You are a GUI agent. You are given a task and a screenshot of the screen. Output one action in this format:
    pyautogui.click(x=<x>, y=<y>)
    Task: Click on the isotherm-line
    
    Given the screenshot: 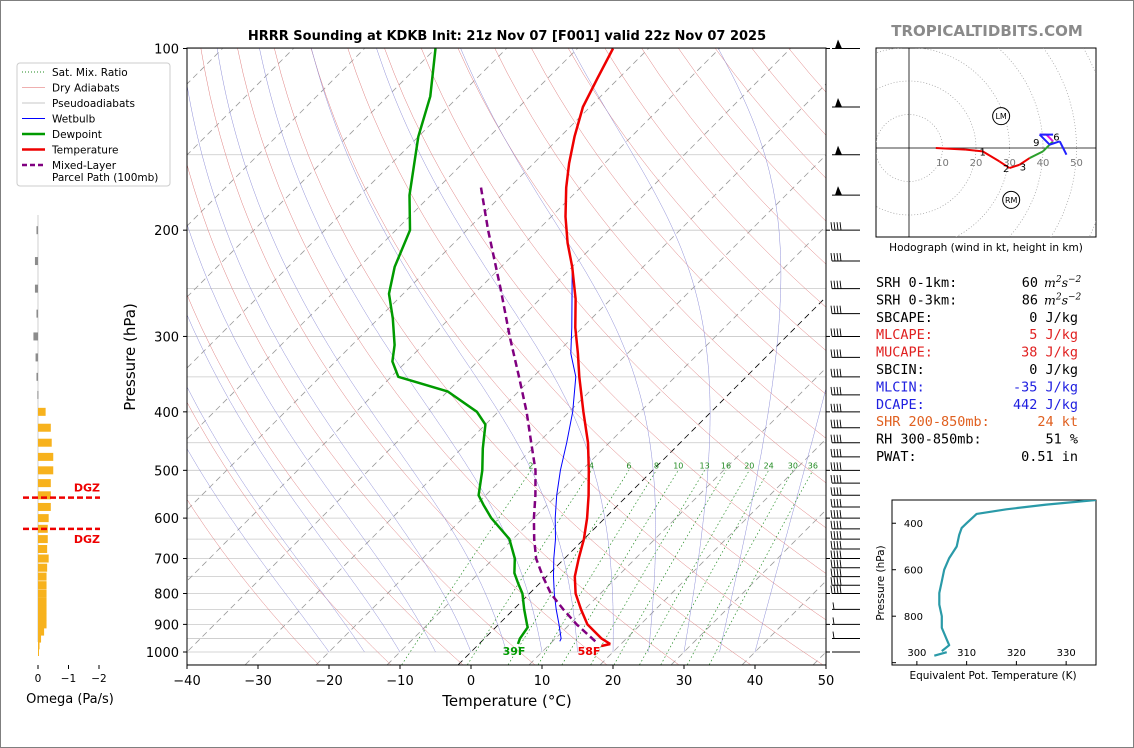 What is the action you would take?
    pyautogui.click(x=712, y=551)
    